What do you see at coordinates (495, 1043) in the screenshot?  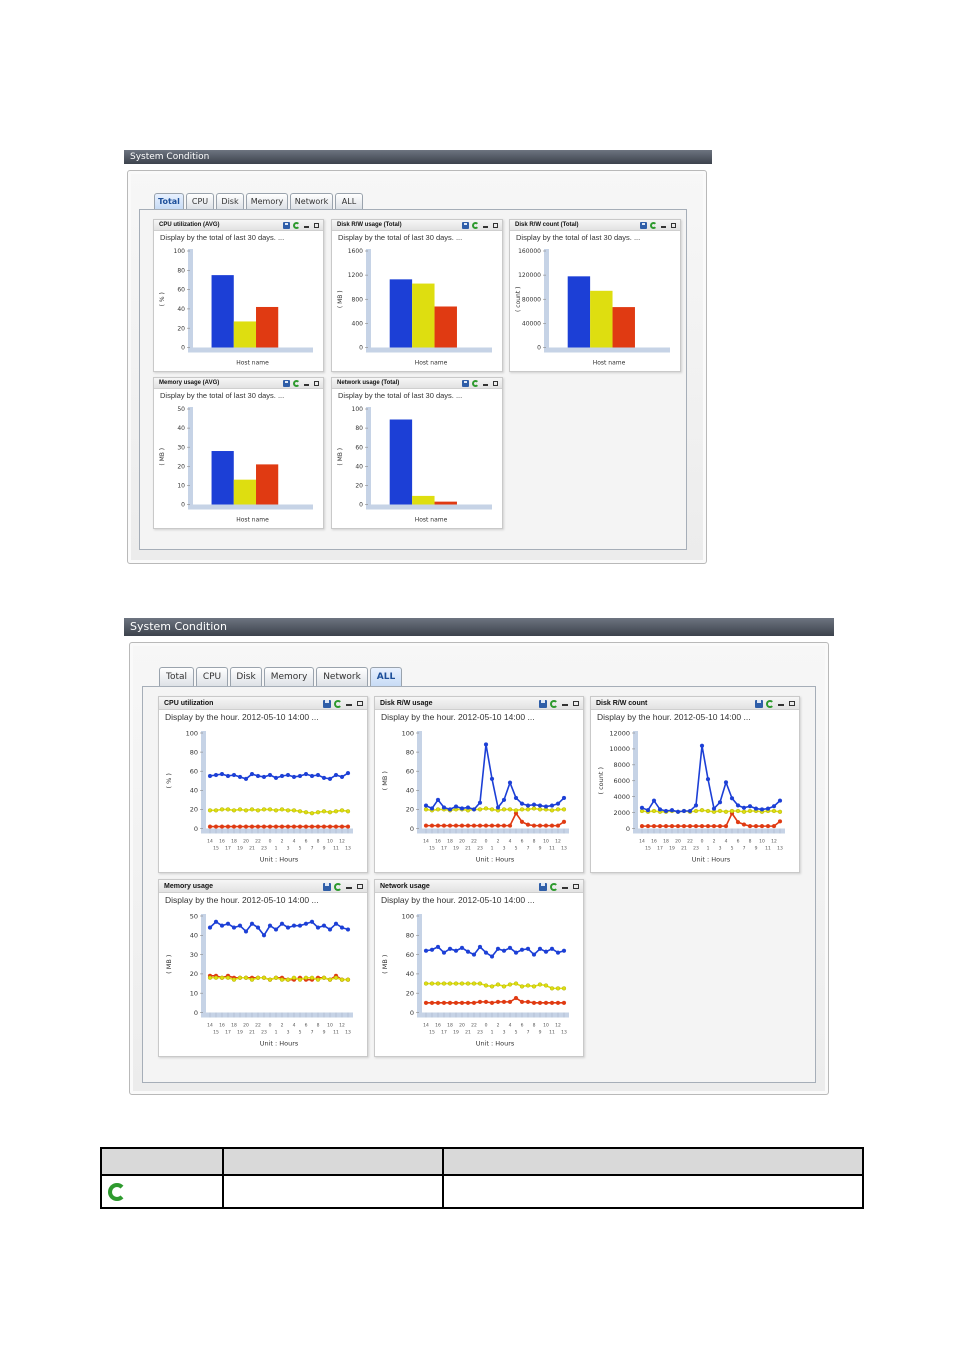 I see `x-axis-label: Unit : Hours` at bounding box center [495, 1043].